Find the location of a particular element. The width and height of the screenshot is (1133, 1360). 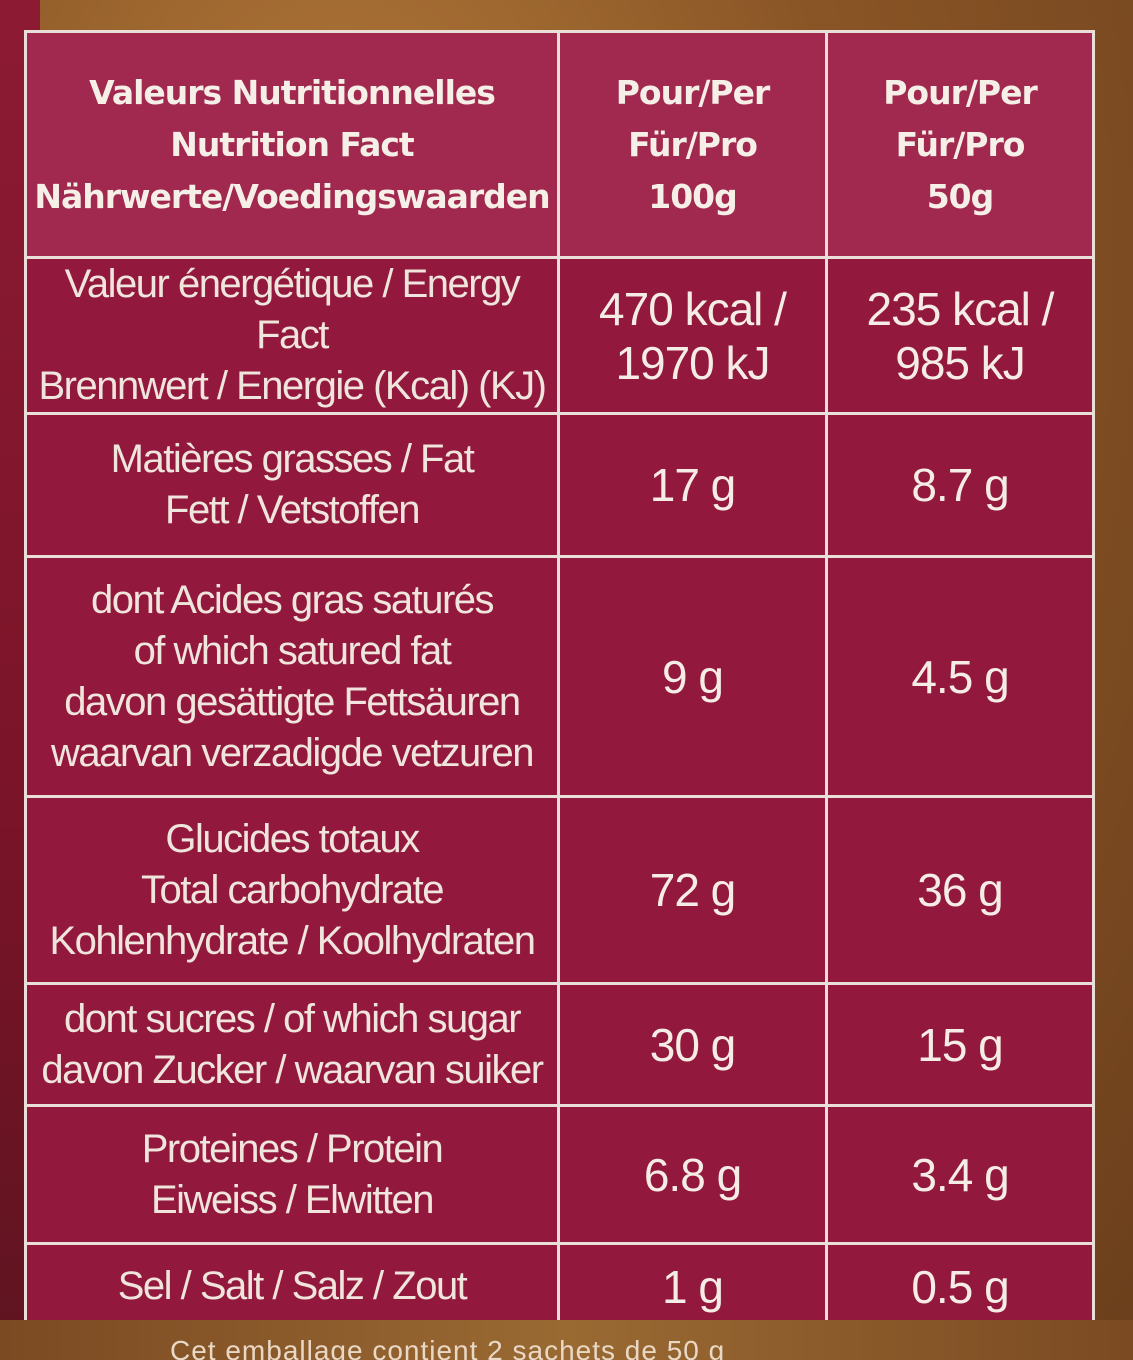

per100-value: 17 g is located at coordinates (693, 485).